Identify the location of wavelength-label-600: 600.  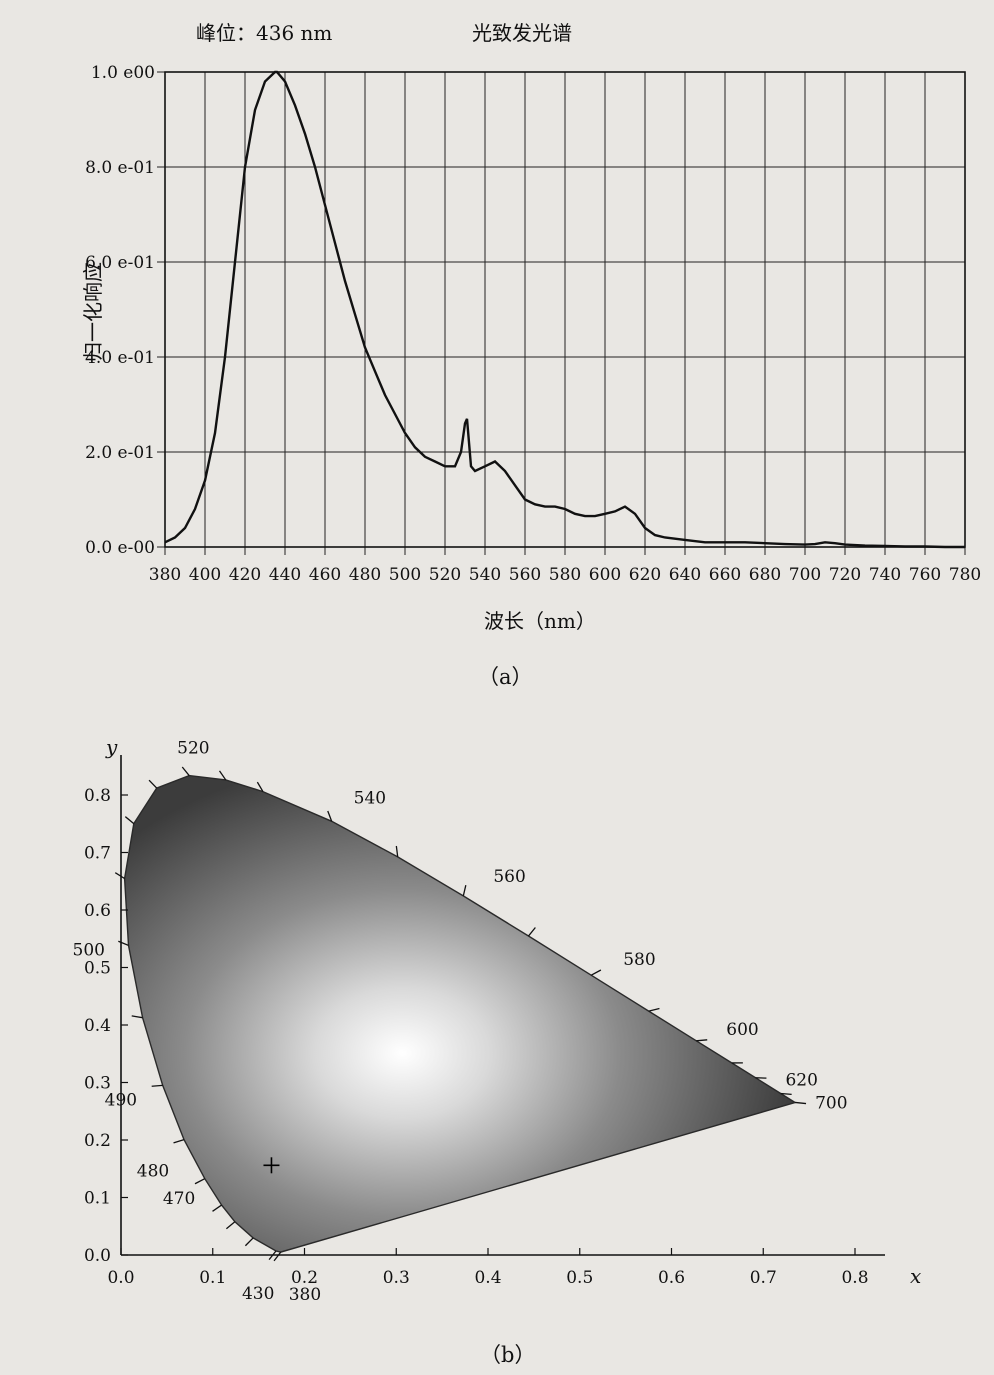
(742, 1030).